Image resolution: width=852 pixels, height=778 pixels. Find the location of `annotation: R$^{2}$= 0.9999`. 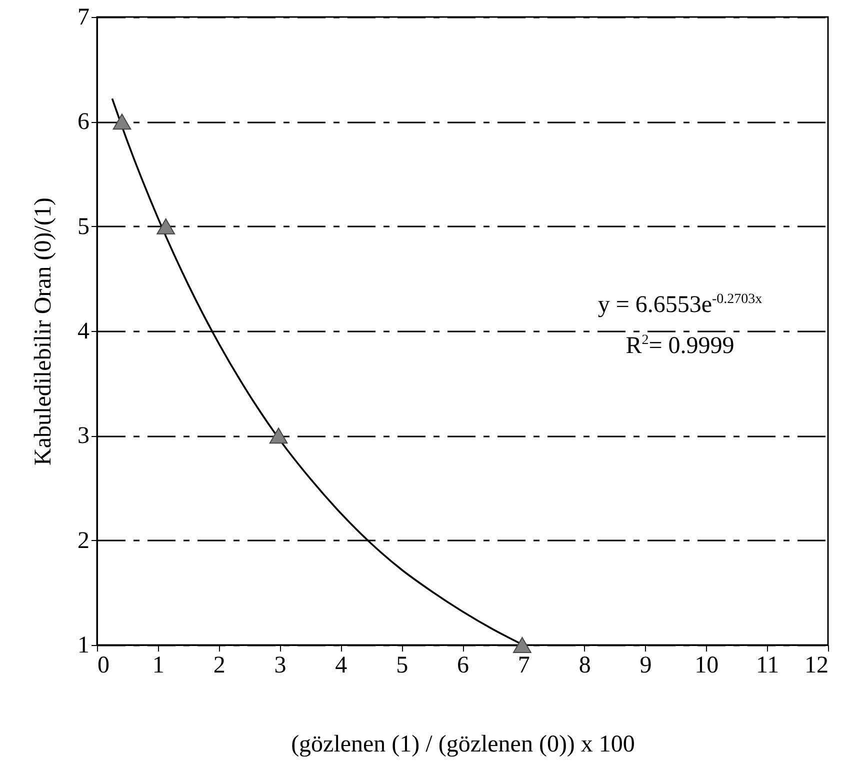

annotation: R$^{2}$= 0.9999 is located at coordinates (680, 346).